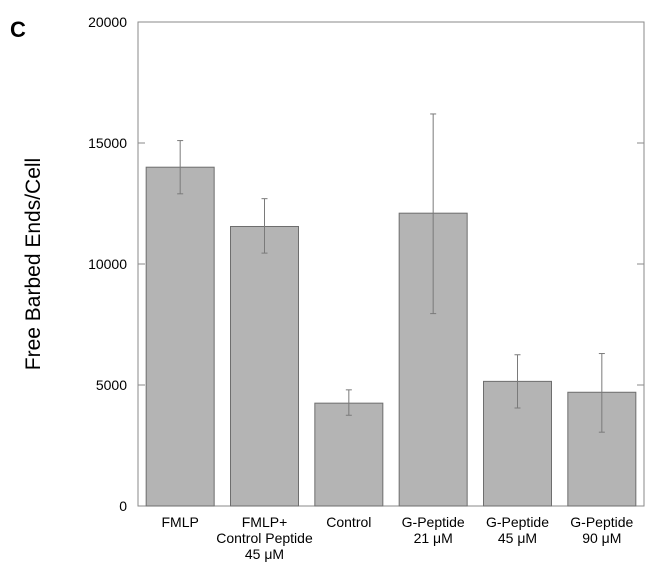 The image size is (647, 563). What do you see at coordinates (433, 538) in the screenshot?
I see `x-category-label: 21 μM` at bounding box center [433, 538].